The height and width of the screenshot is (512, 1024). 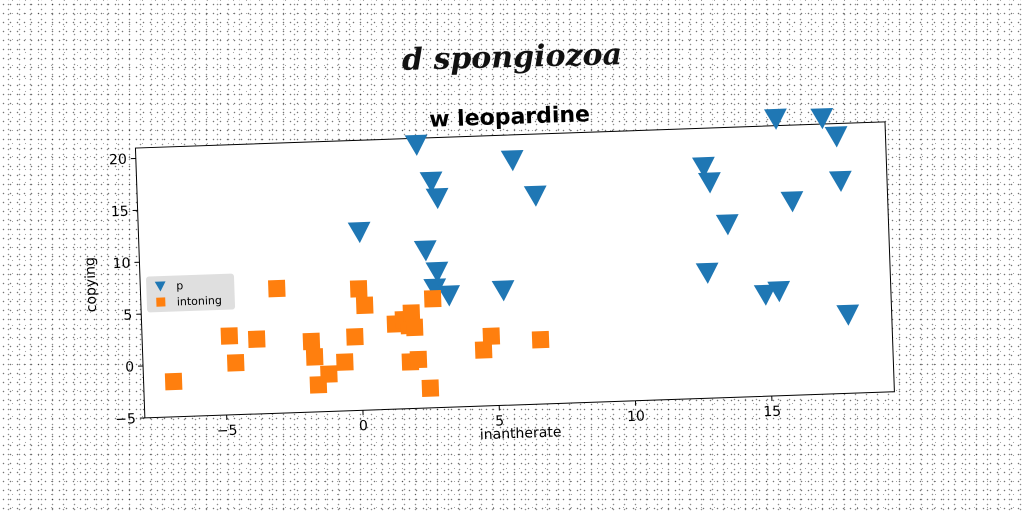 What do you see at coordinates (118, 160) in the screenshot?
I see `y-tick-label: 20` at bounding box center [118, 160].